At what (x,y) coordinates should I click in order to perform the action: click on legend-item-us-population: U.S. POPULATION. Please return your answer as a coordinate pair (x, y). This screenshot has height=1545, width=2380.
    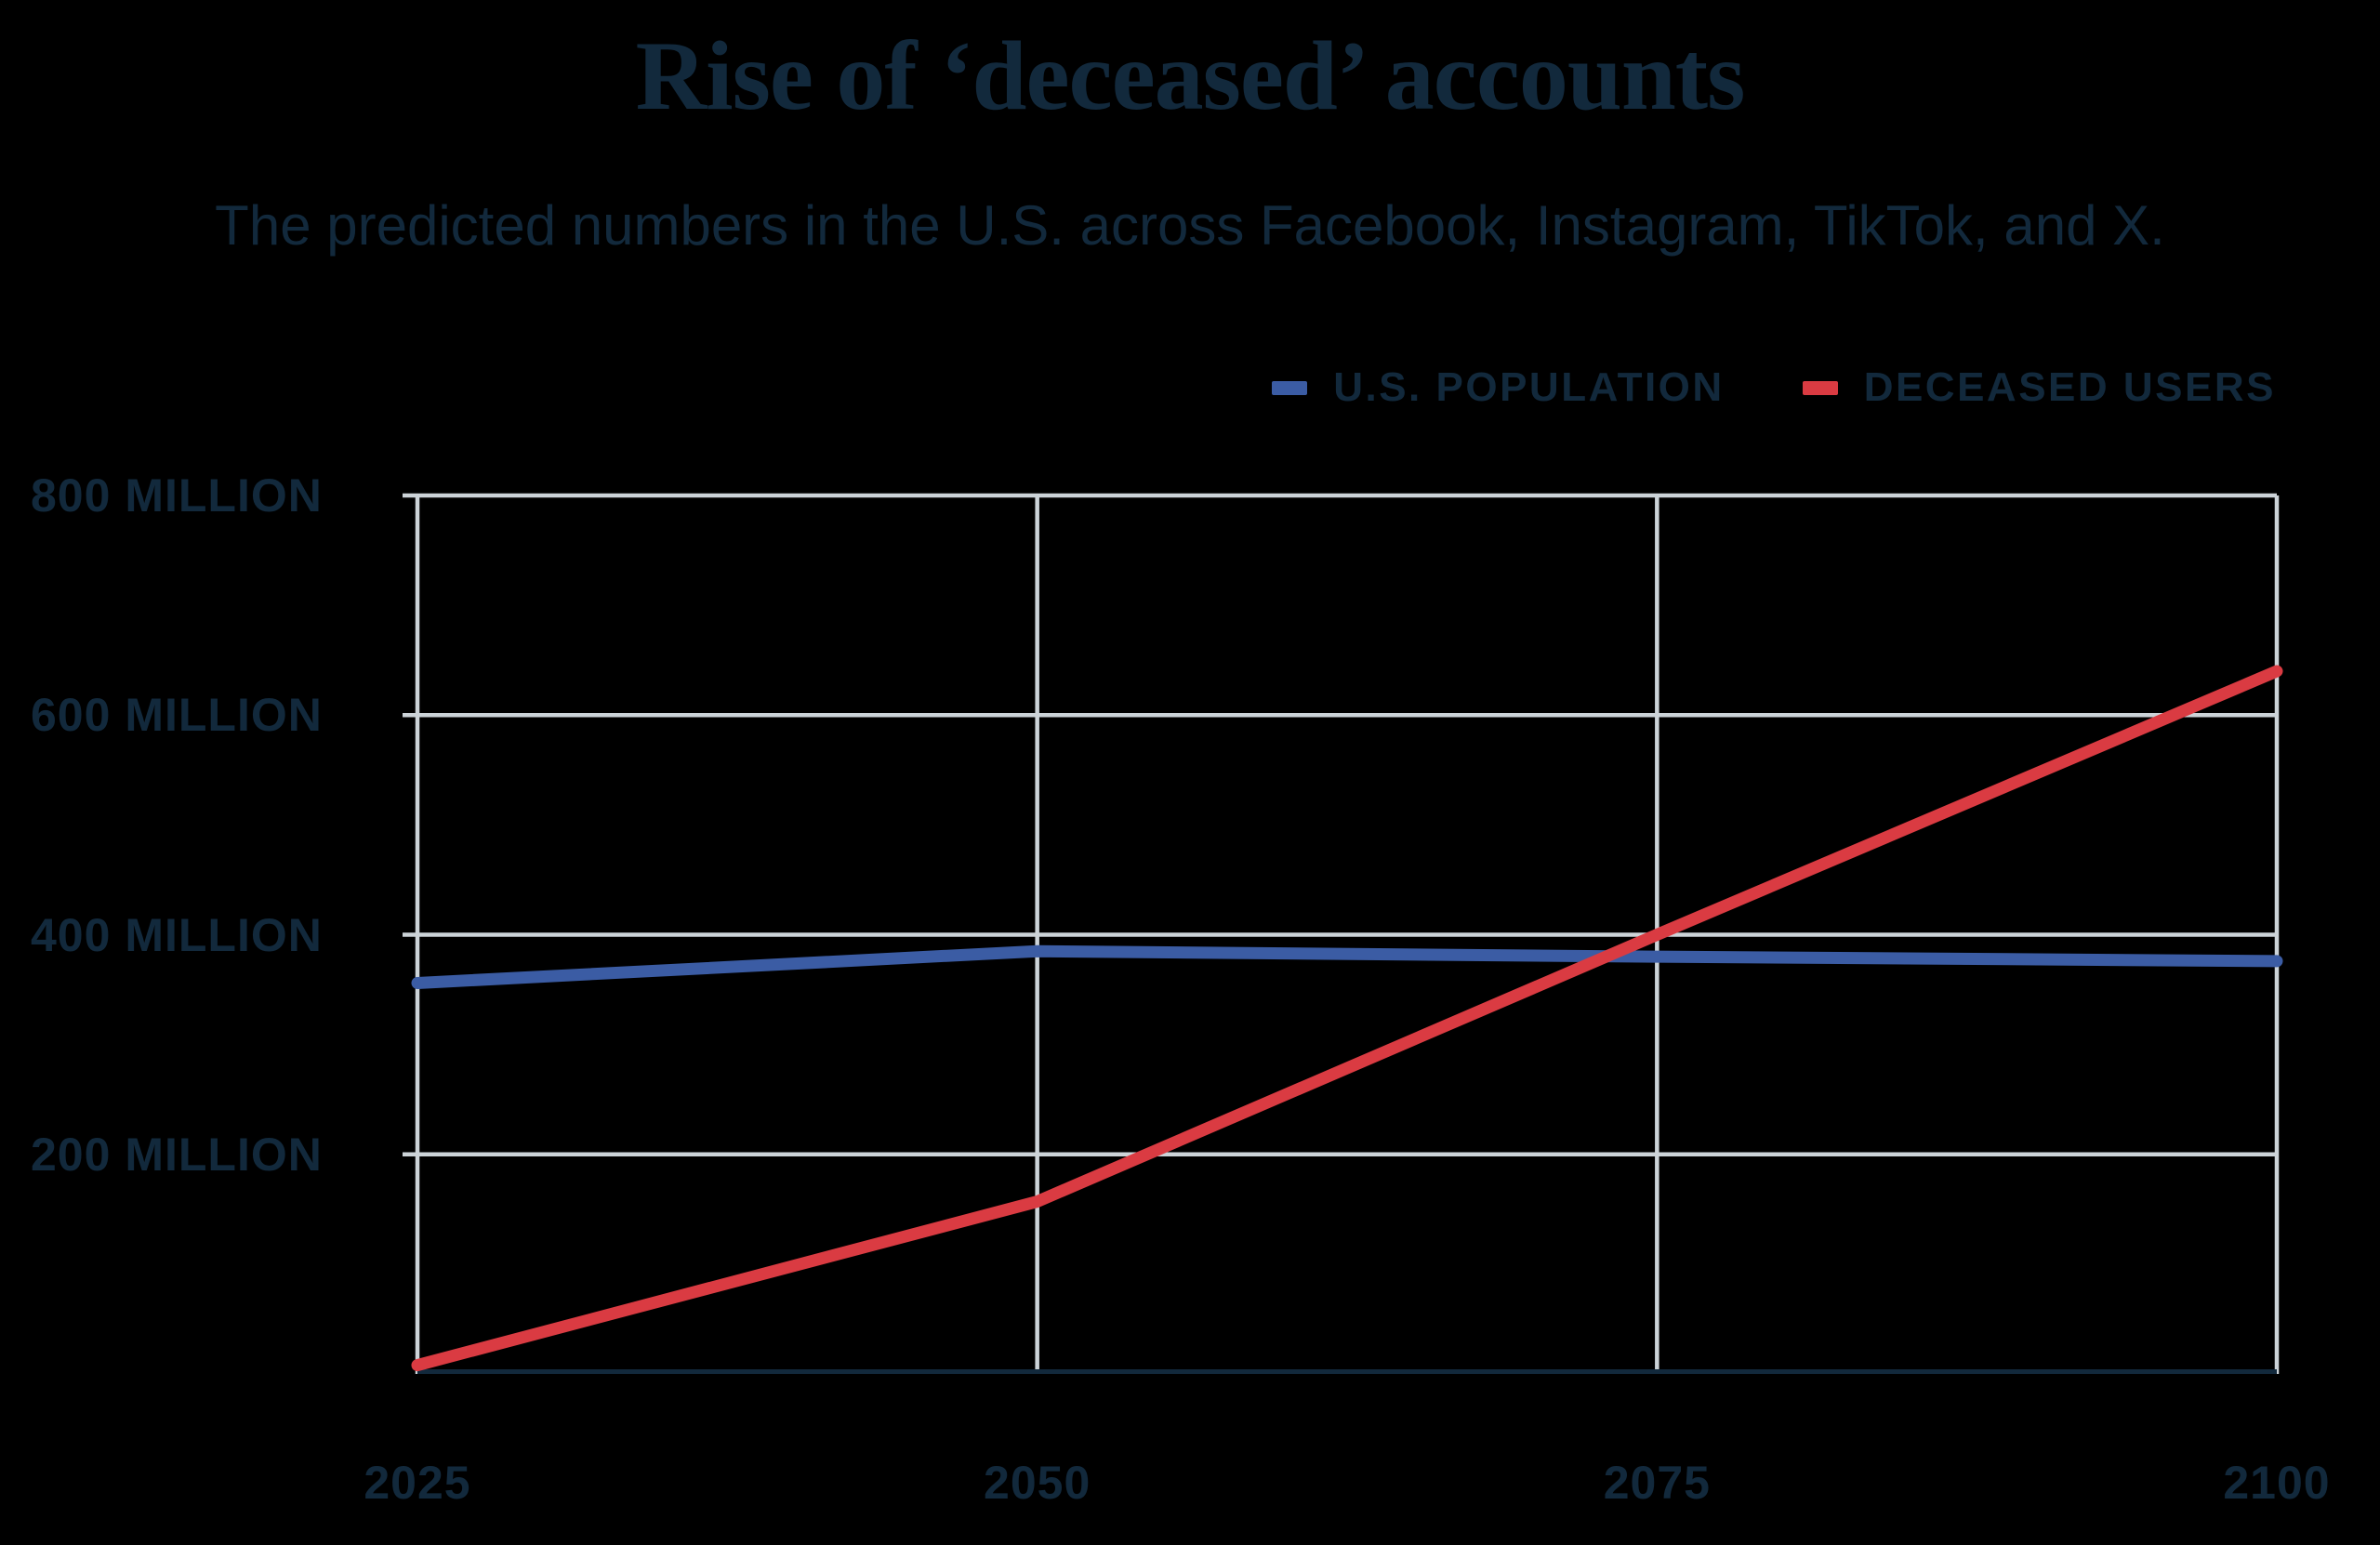
    Looking at the image, I should click on (1498, 388).